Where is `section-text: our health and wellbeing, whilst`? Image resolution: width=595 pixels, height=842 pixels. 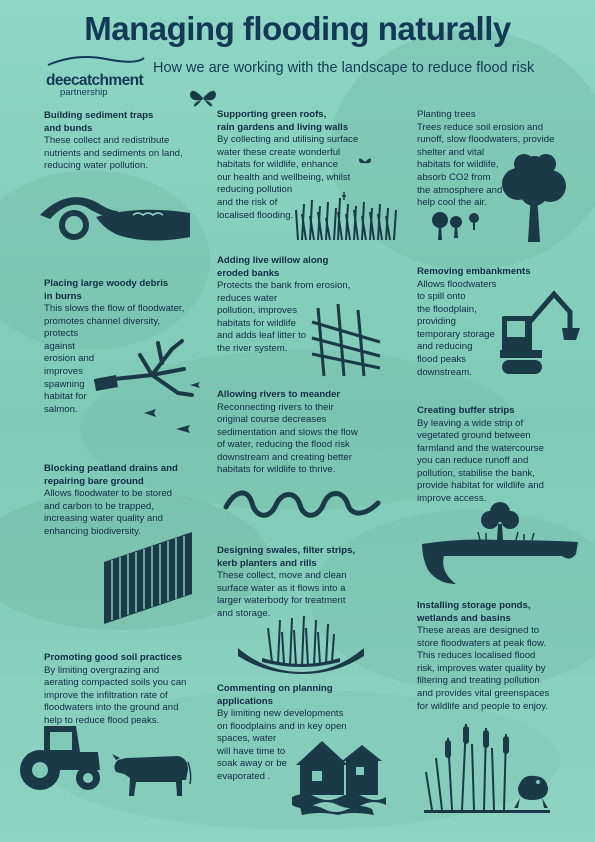 section-text: our health and wellbeing, whilst is located at coordinates (284, 177).